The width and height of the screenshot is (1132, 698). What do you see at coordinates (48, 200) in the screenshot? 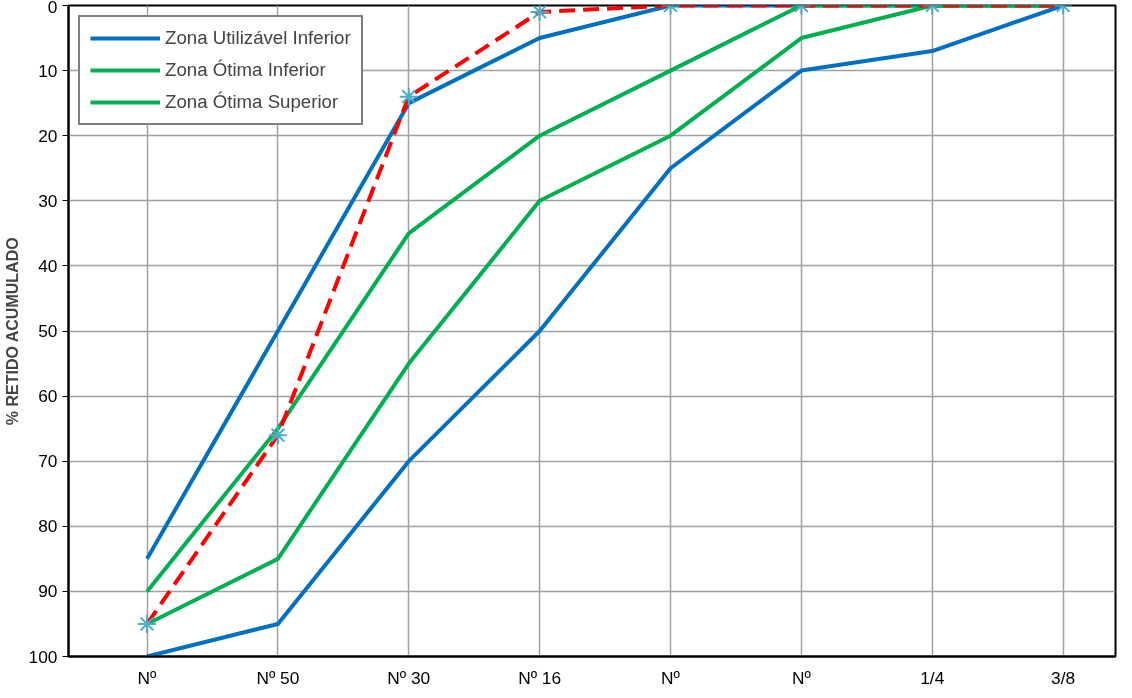
I see `y-tick-label: 30` at bounding box center [48, 200].